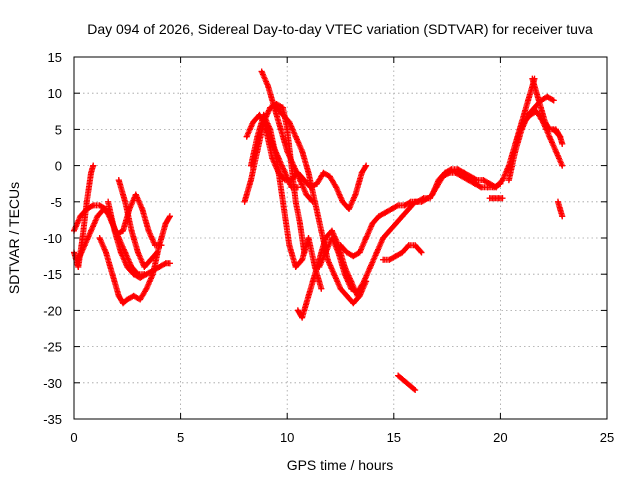 The height and width of the screenshot is (480, 640). Describe the element at coordinates (14, 238) in the screenshot. I see `y-axis-label: SDTVAR / TECUs` at that location.